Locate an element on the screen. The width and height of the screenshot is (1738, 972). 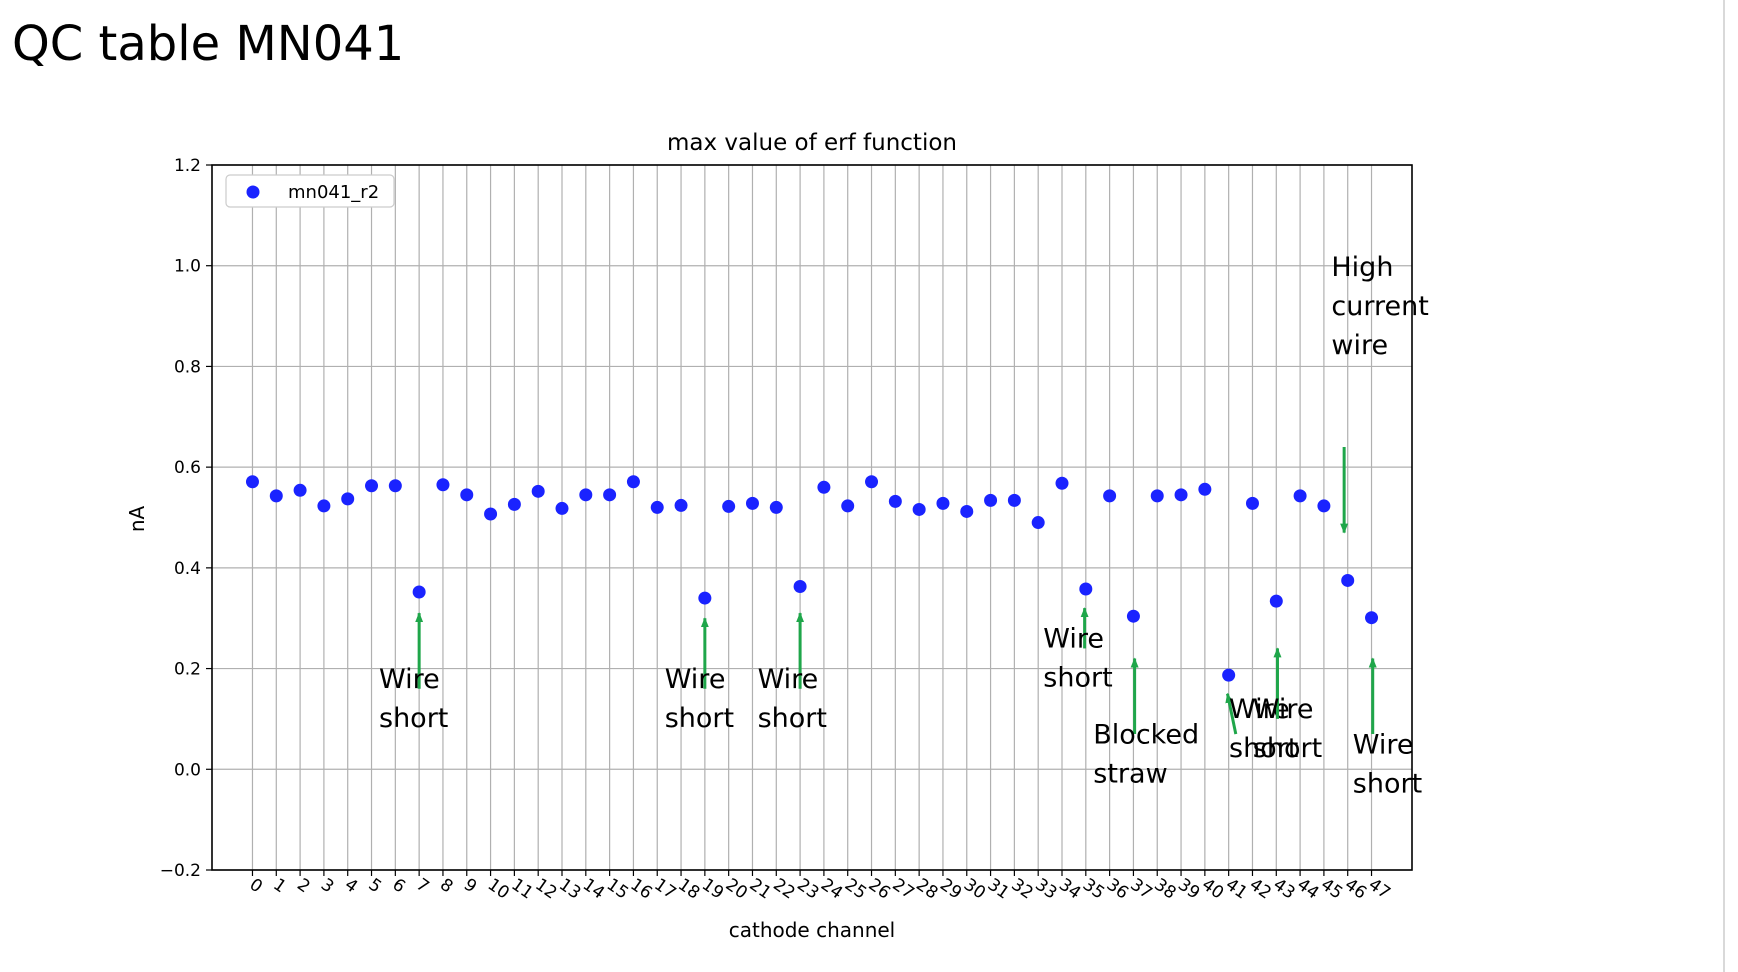
legend-label: mn041_r2 is located at coordinates (333, 192).